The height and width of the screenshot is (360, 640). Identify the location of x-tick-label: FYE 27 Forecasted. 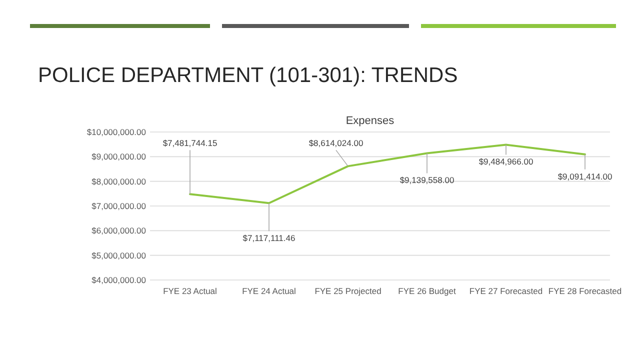
(506, 291).